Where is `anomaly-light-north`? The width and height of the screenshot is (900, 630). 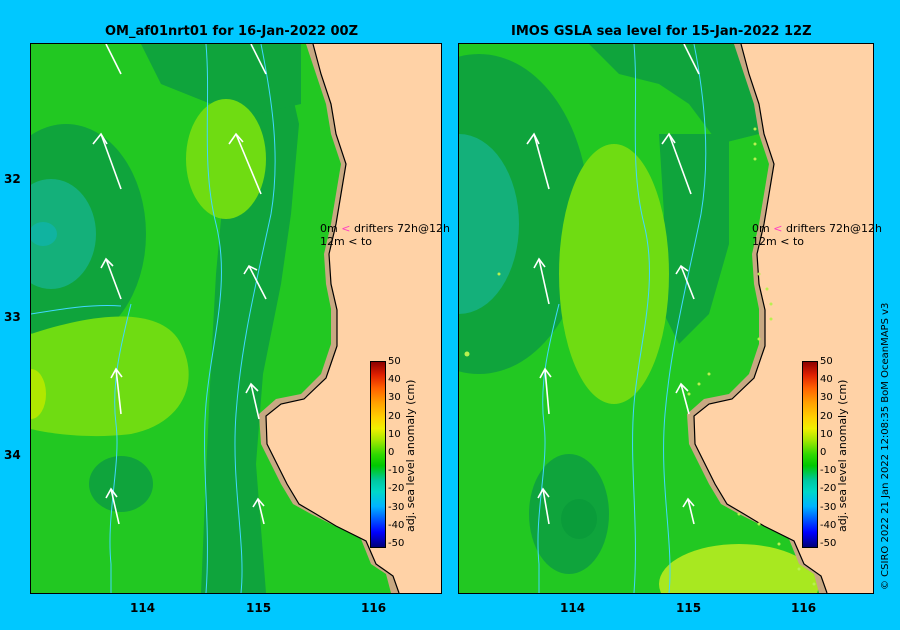
anomaly-light-north is located at coordinates (226, 159).